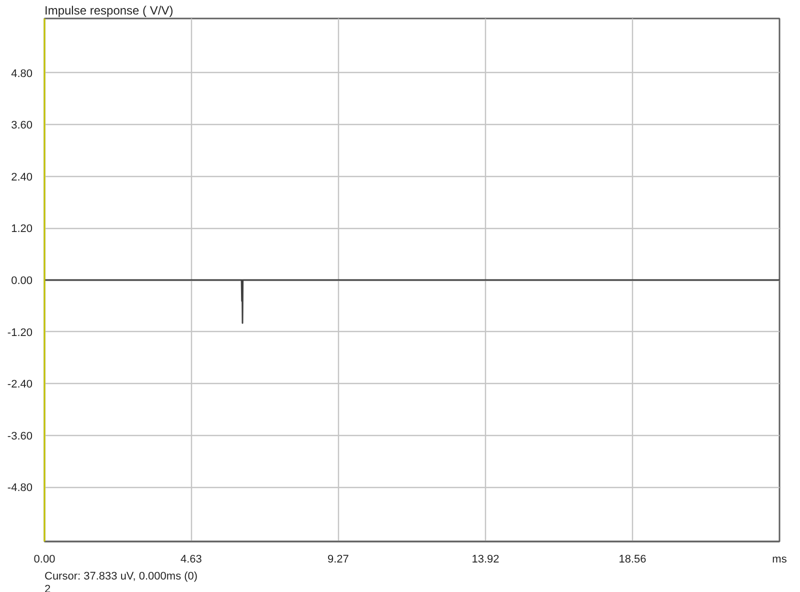 This screenshot has height=592, width=800. I want to click on x-tick-label: 4.63, so click(191, 560).